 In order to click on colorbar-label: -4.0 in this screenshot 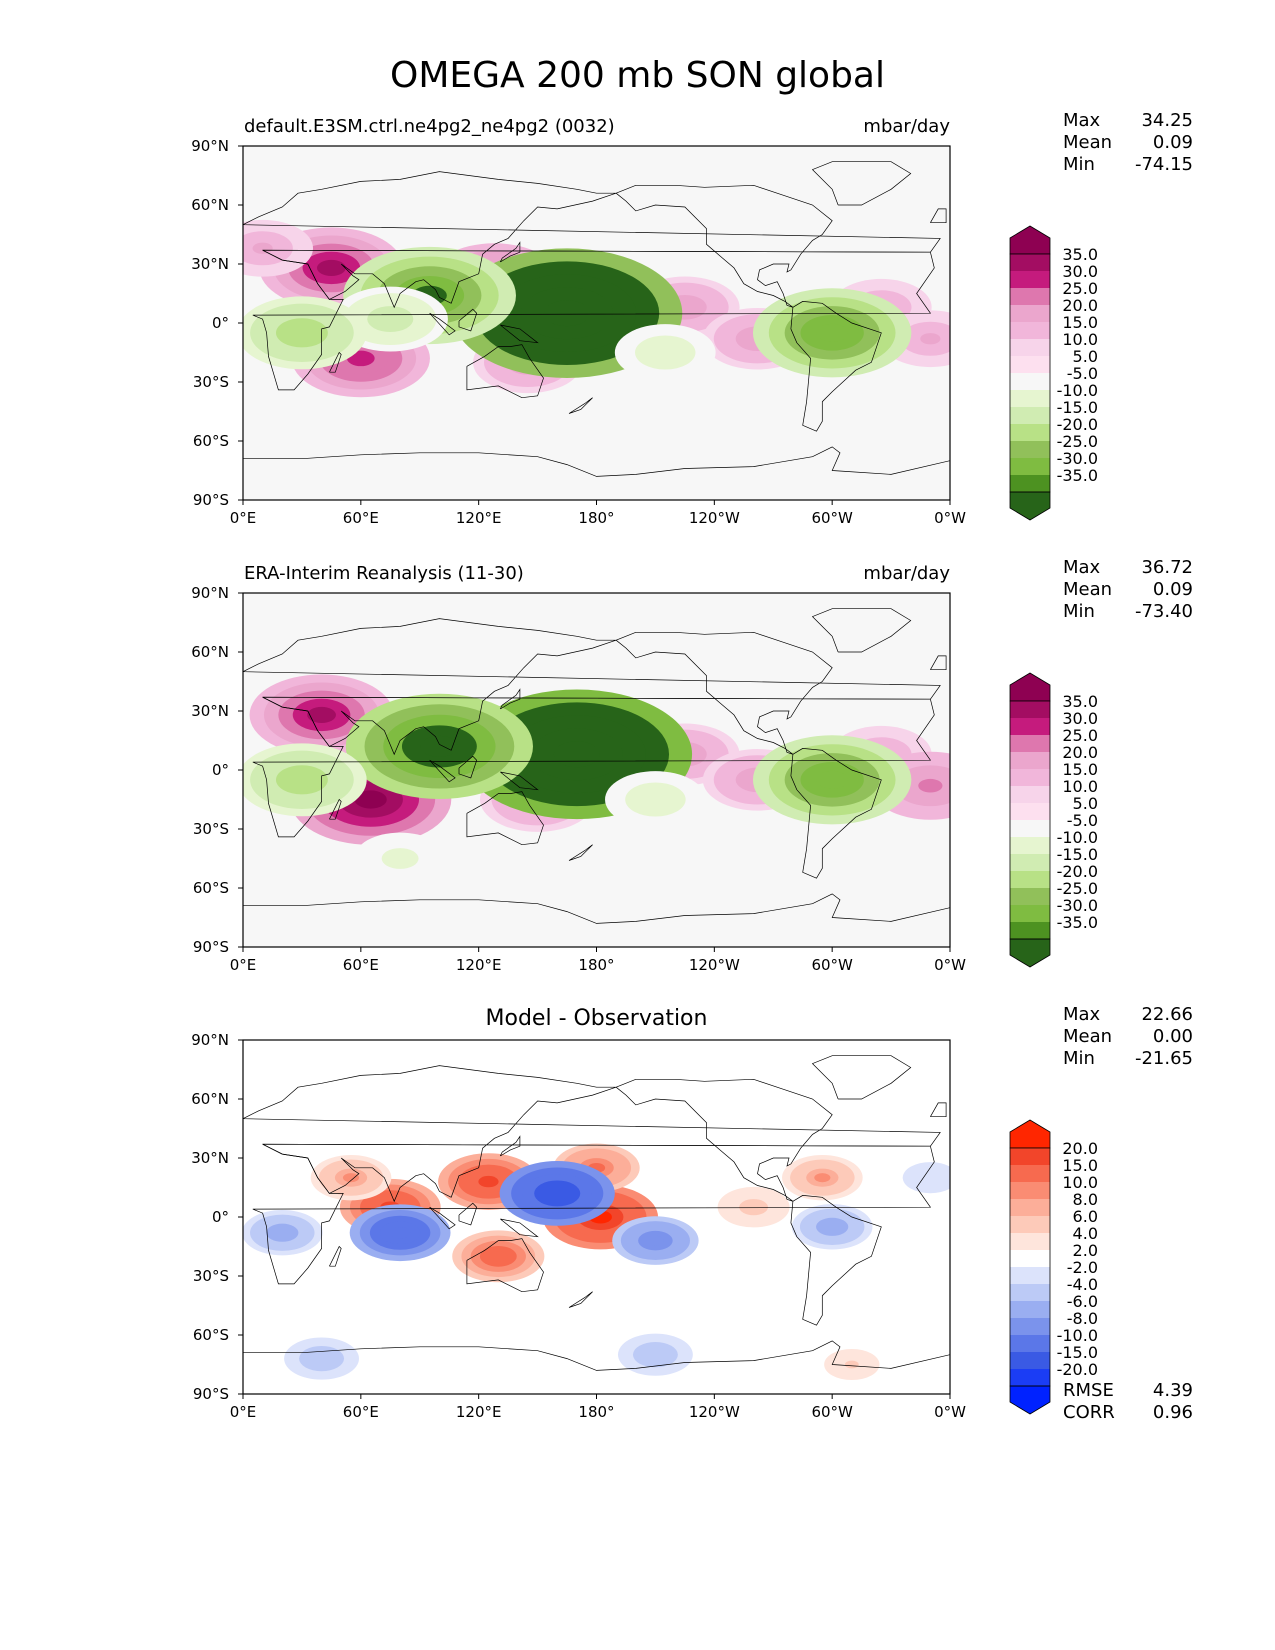, I will do `click(1082, 1284)`.